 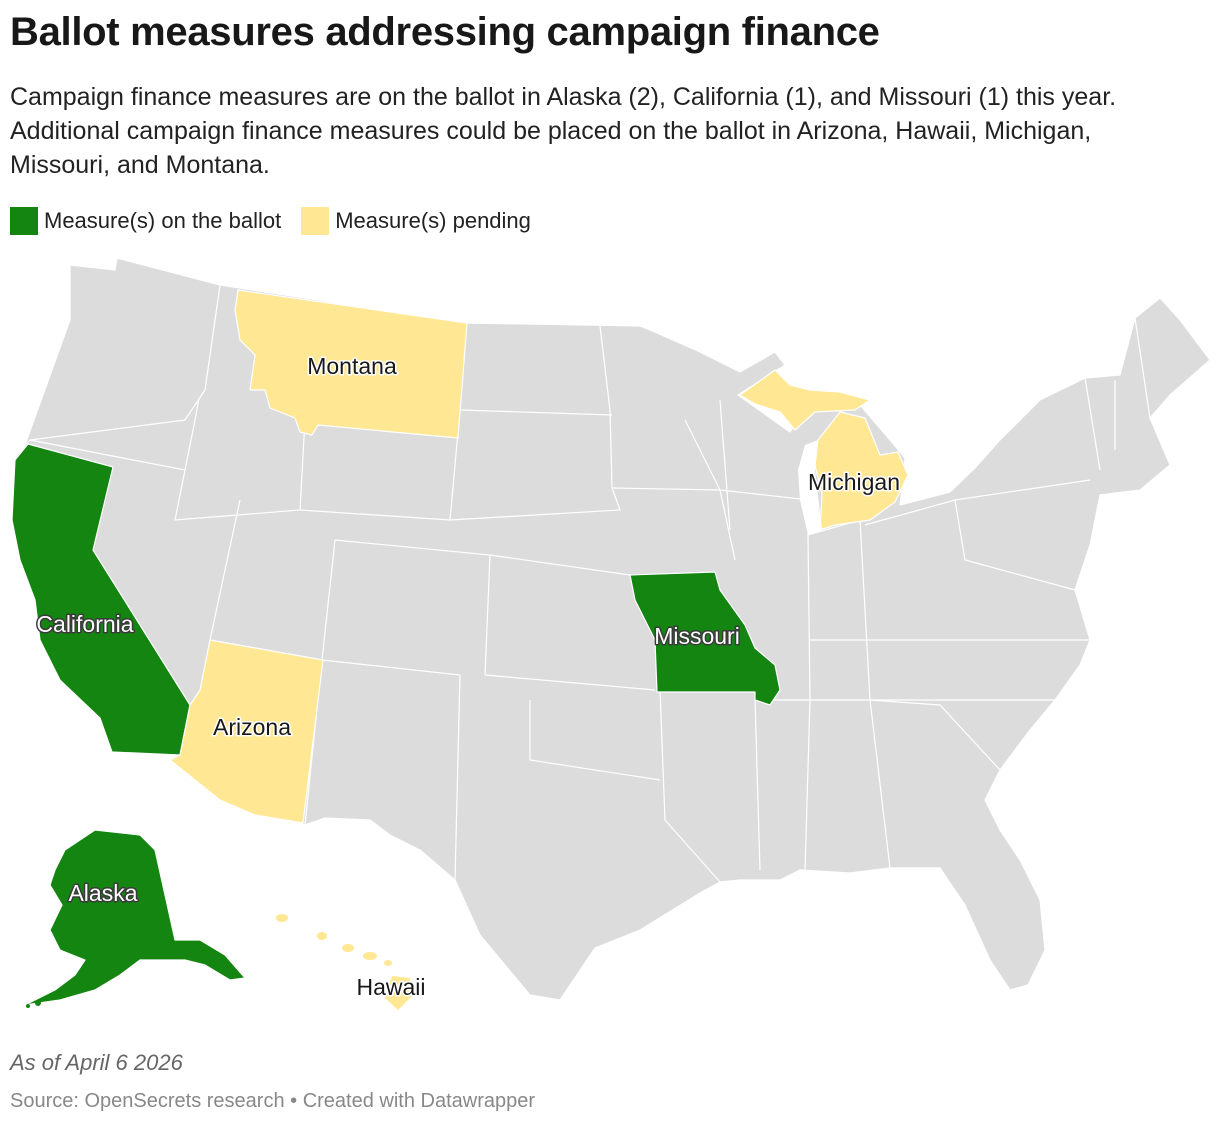 I want to click on state-hawaii, so click(x=344, y=962).